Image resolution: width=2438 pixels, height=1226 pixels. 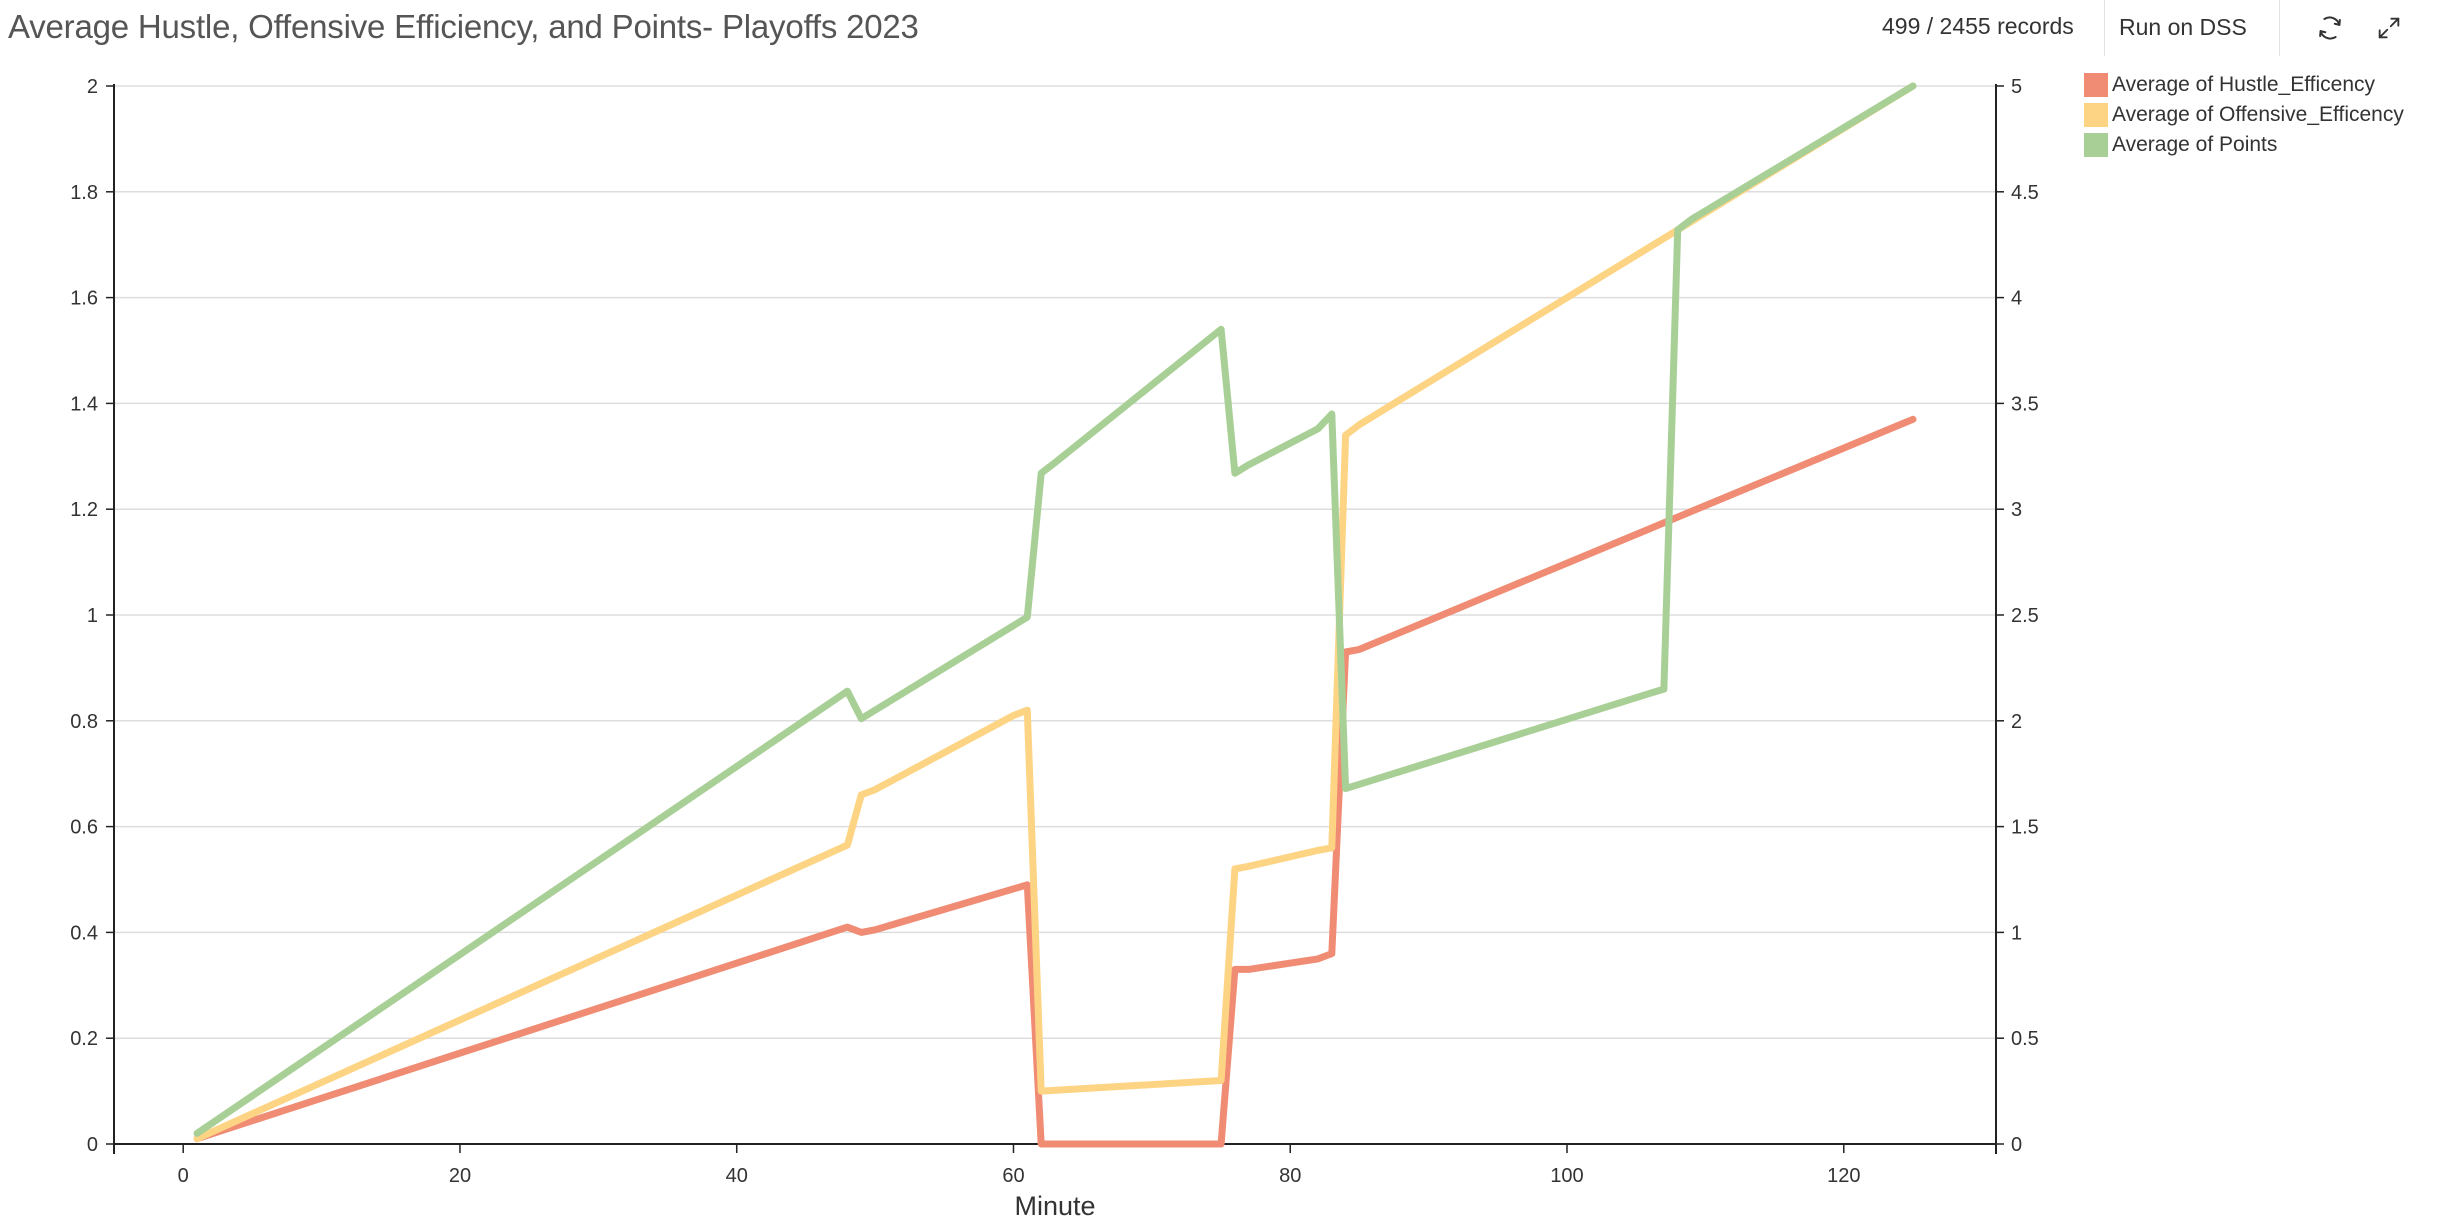 I want to click on run-on-dss-button: Run on DSS, so click(x=2183, y=27).